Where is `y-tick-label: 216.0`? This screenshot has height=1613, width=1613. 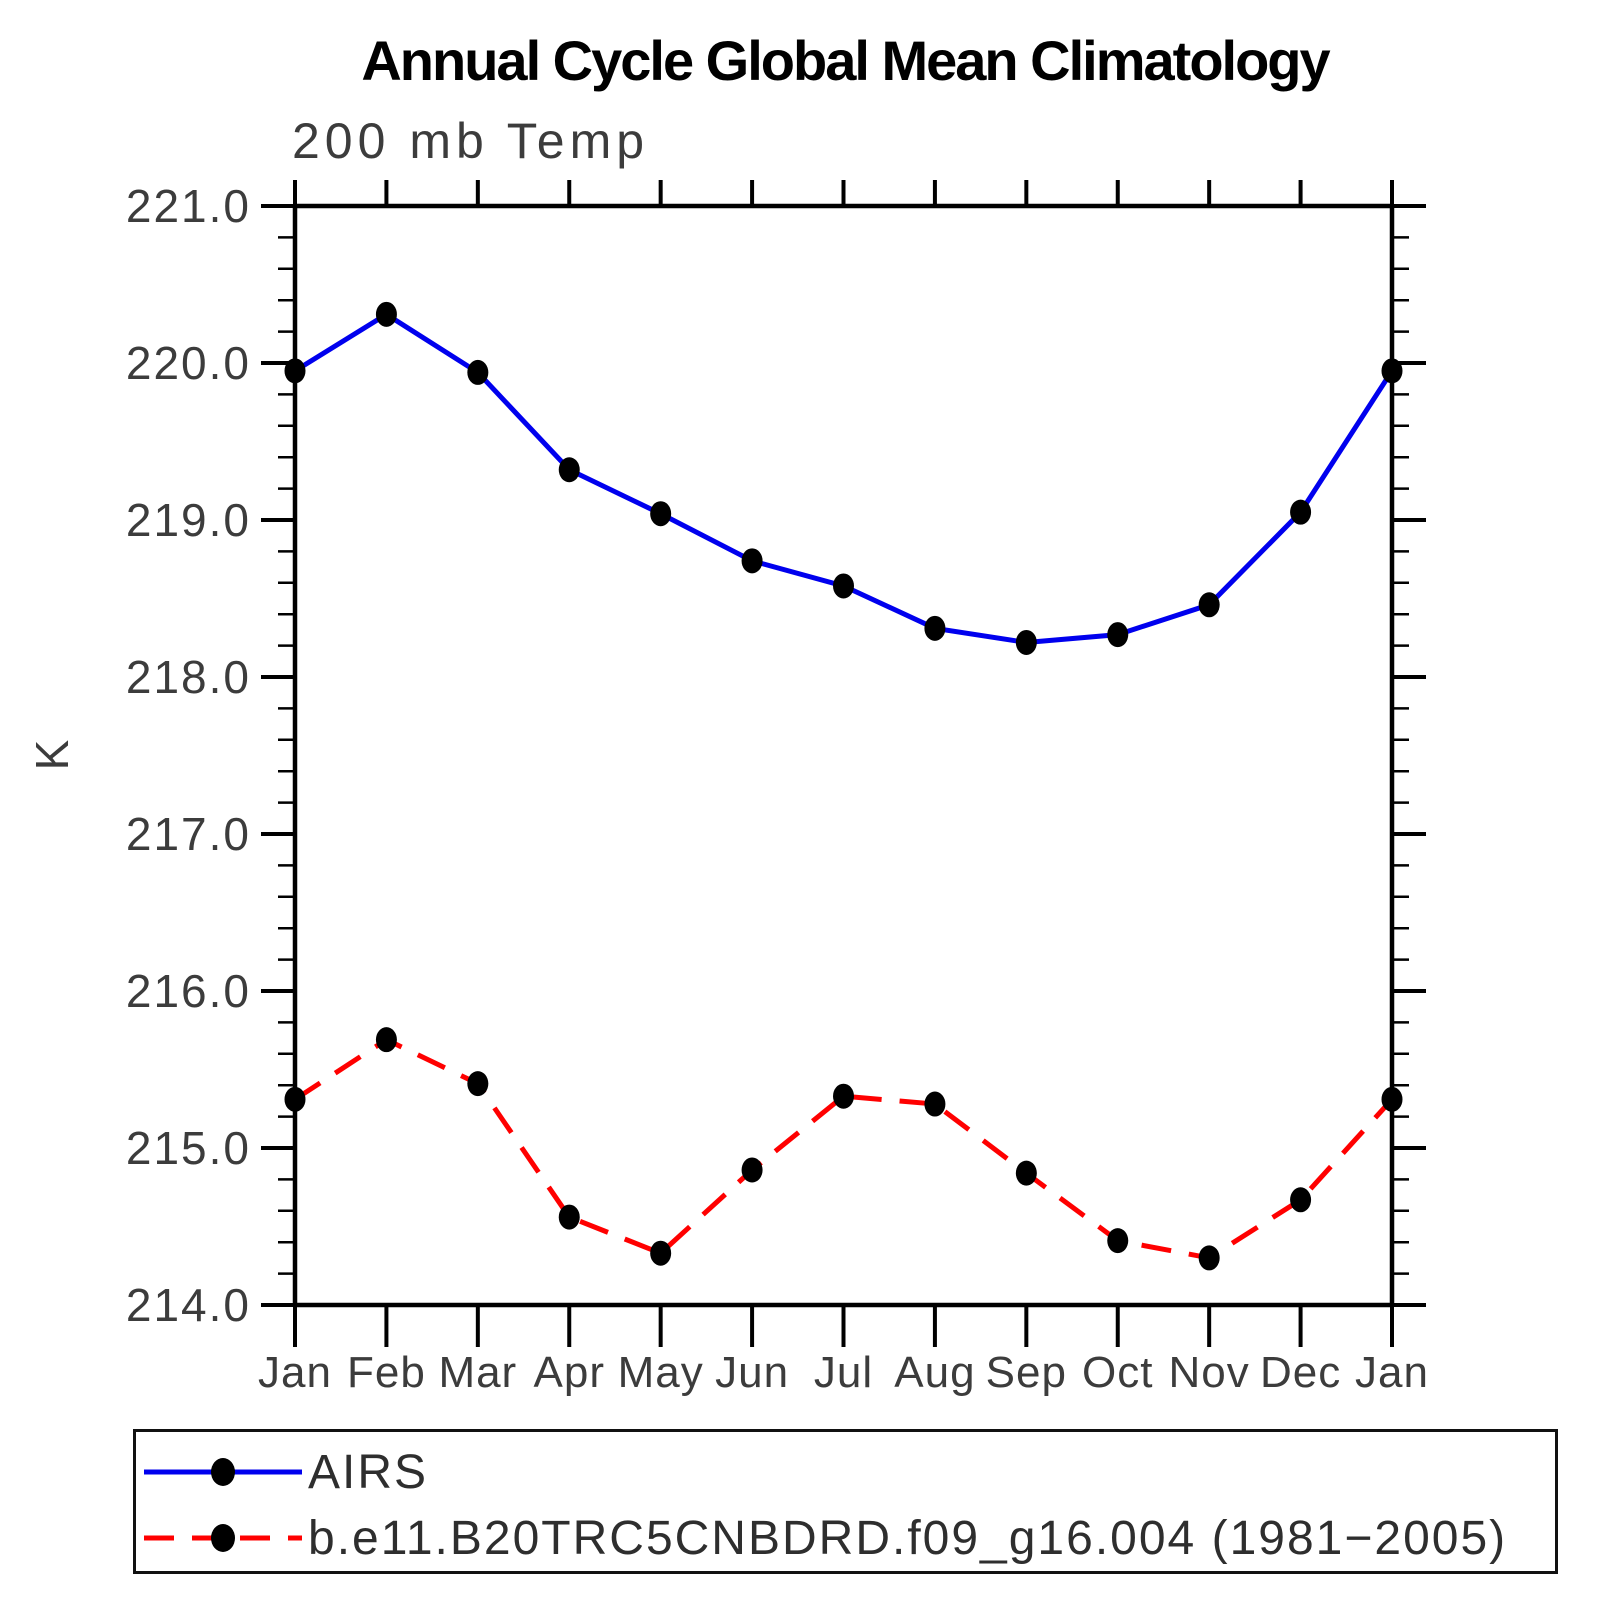
y-tick-label: 216.0 is located at coordinates (188, 991).